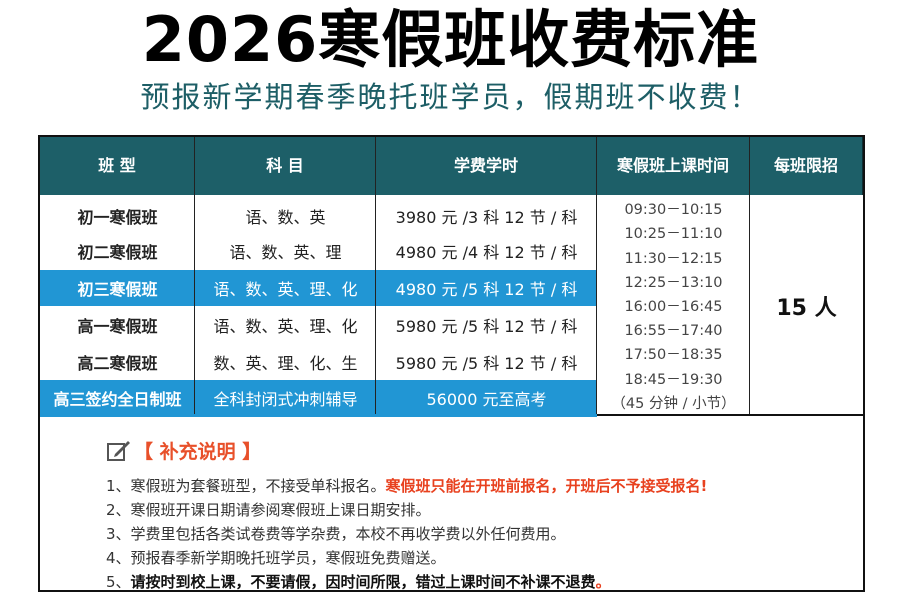 This screenshot has height=607, width=901. I want to click on header-cell: 班 型, so click(117, 166).